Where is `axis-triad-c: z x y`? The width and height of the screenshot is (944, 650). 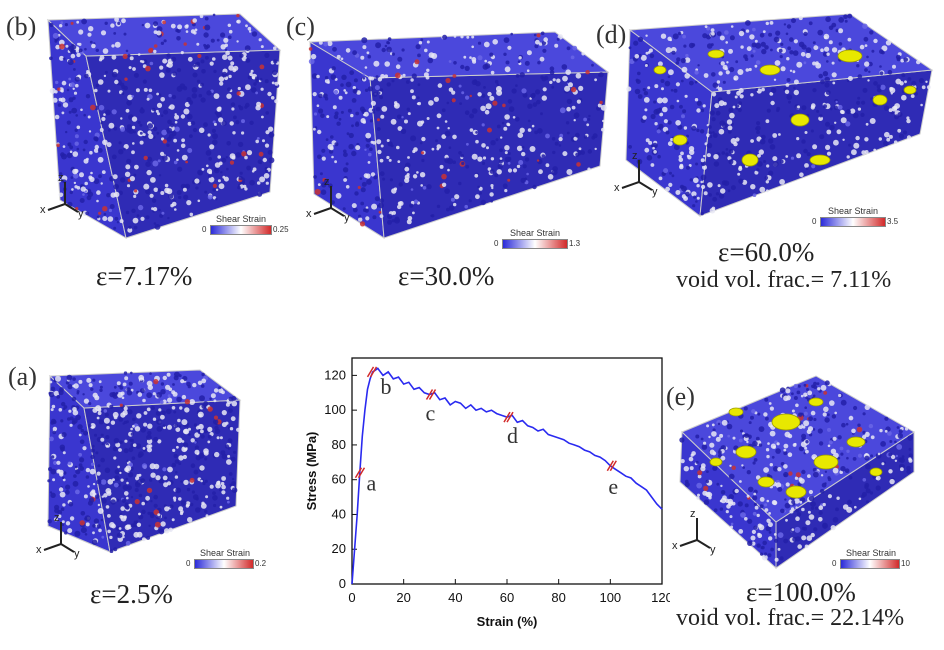 axis-triad-c: z x y is located at coordinates (331, 201).